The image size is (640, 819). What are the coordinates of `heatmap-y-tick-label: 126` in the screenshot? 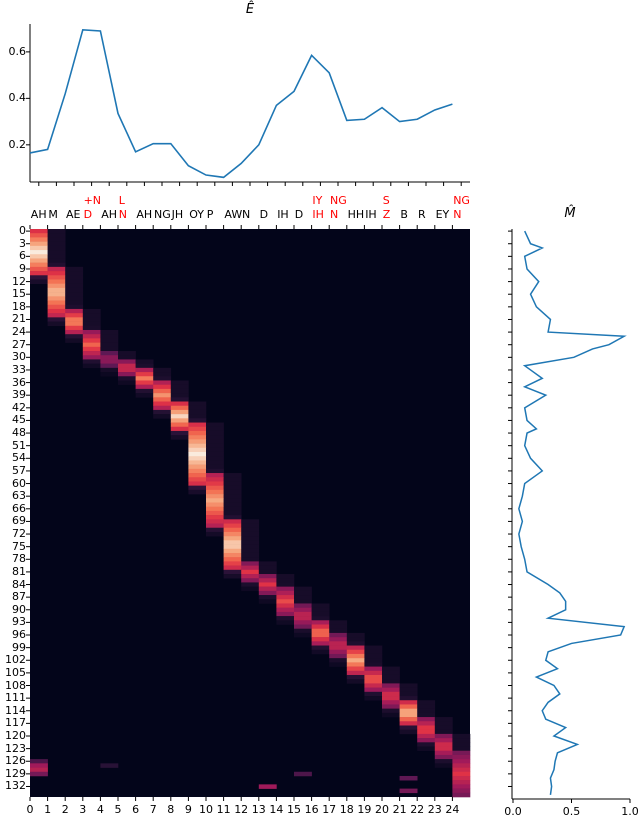 It's located at (15, 761).